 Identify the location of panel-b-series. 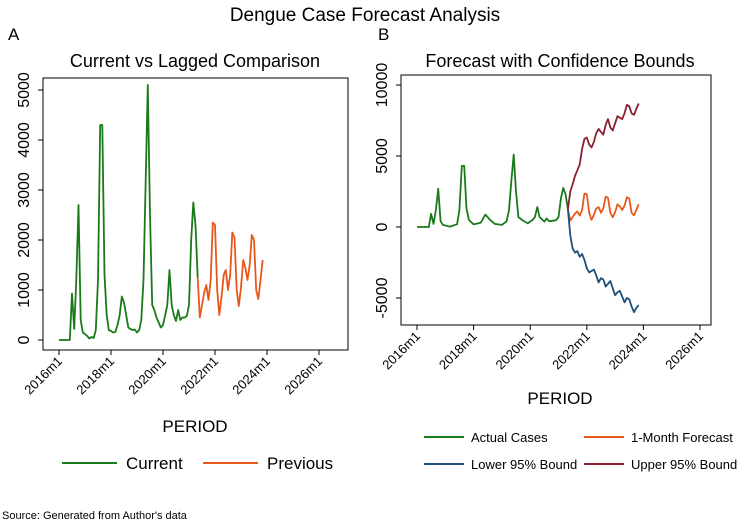
(528, 208).